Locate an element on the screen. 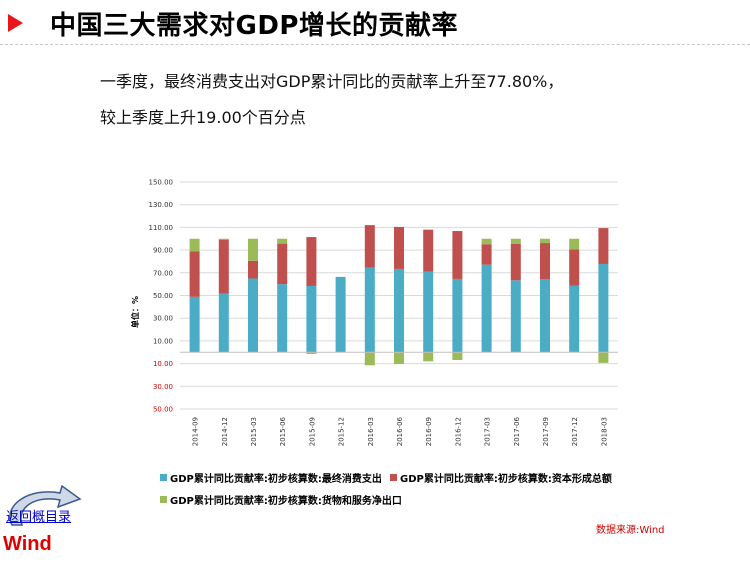 The image size is (750, 563). legend-item-net-exports: GDP累计同比贡献率:初步核算数:货物和服务净出口 is located at coordinates (281, 499).